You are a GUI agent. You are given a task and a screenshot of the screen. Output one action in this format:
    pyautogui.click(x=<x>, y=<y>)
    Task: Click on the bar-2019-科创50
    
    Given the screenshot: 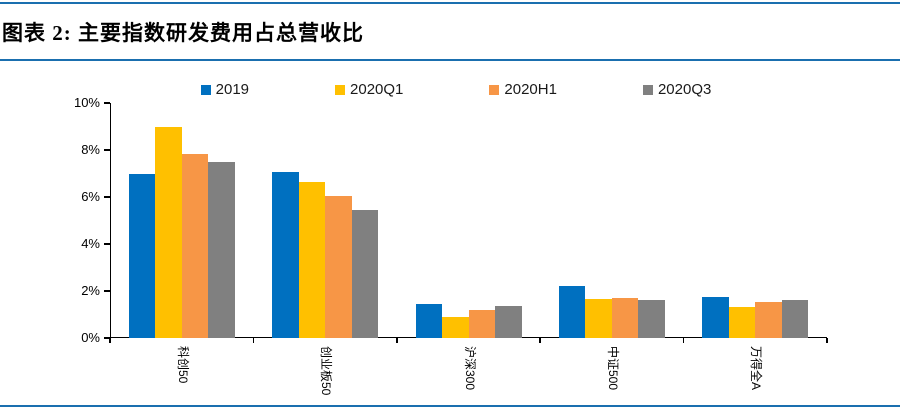 What is the action you would take?
    pyautogui.click(x=142, y=255)
    